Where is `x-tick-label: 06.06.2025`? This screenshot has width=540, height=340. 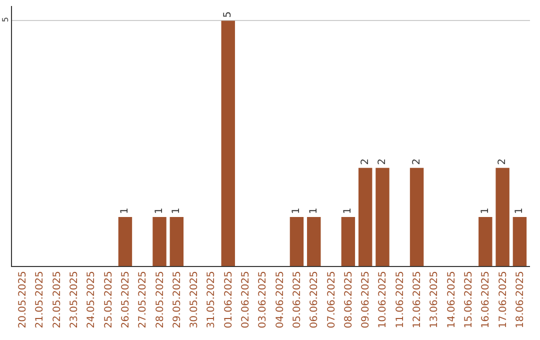
x-tick-label: 06.06.2025 is located at coordinates (314, 299).